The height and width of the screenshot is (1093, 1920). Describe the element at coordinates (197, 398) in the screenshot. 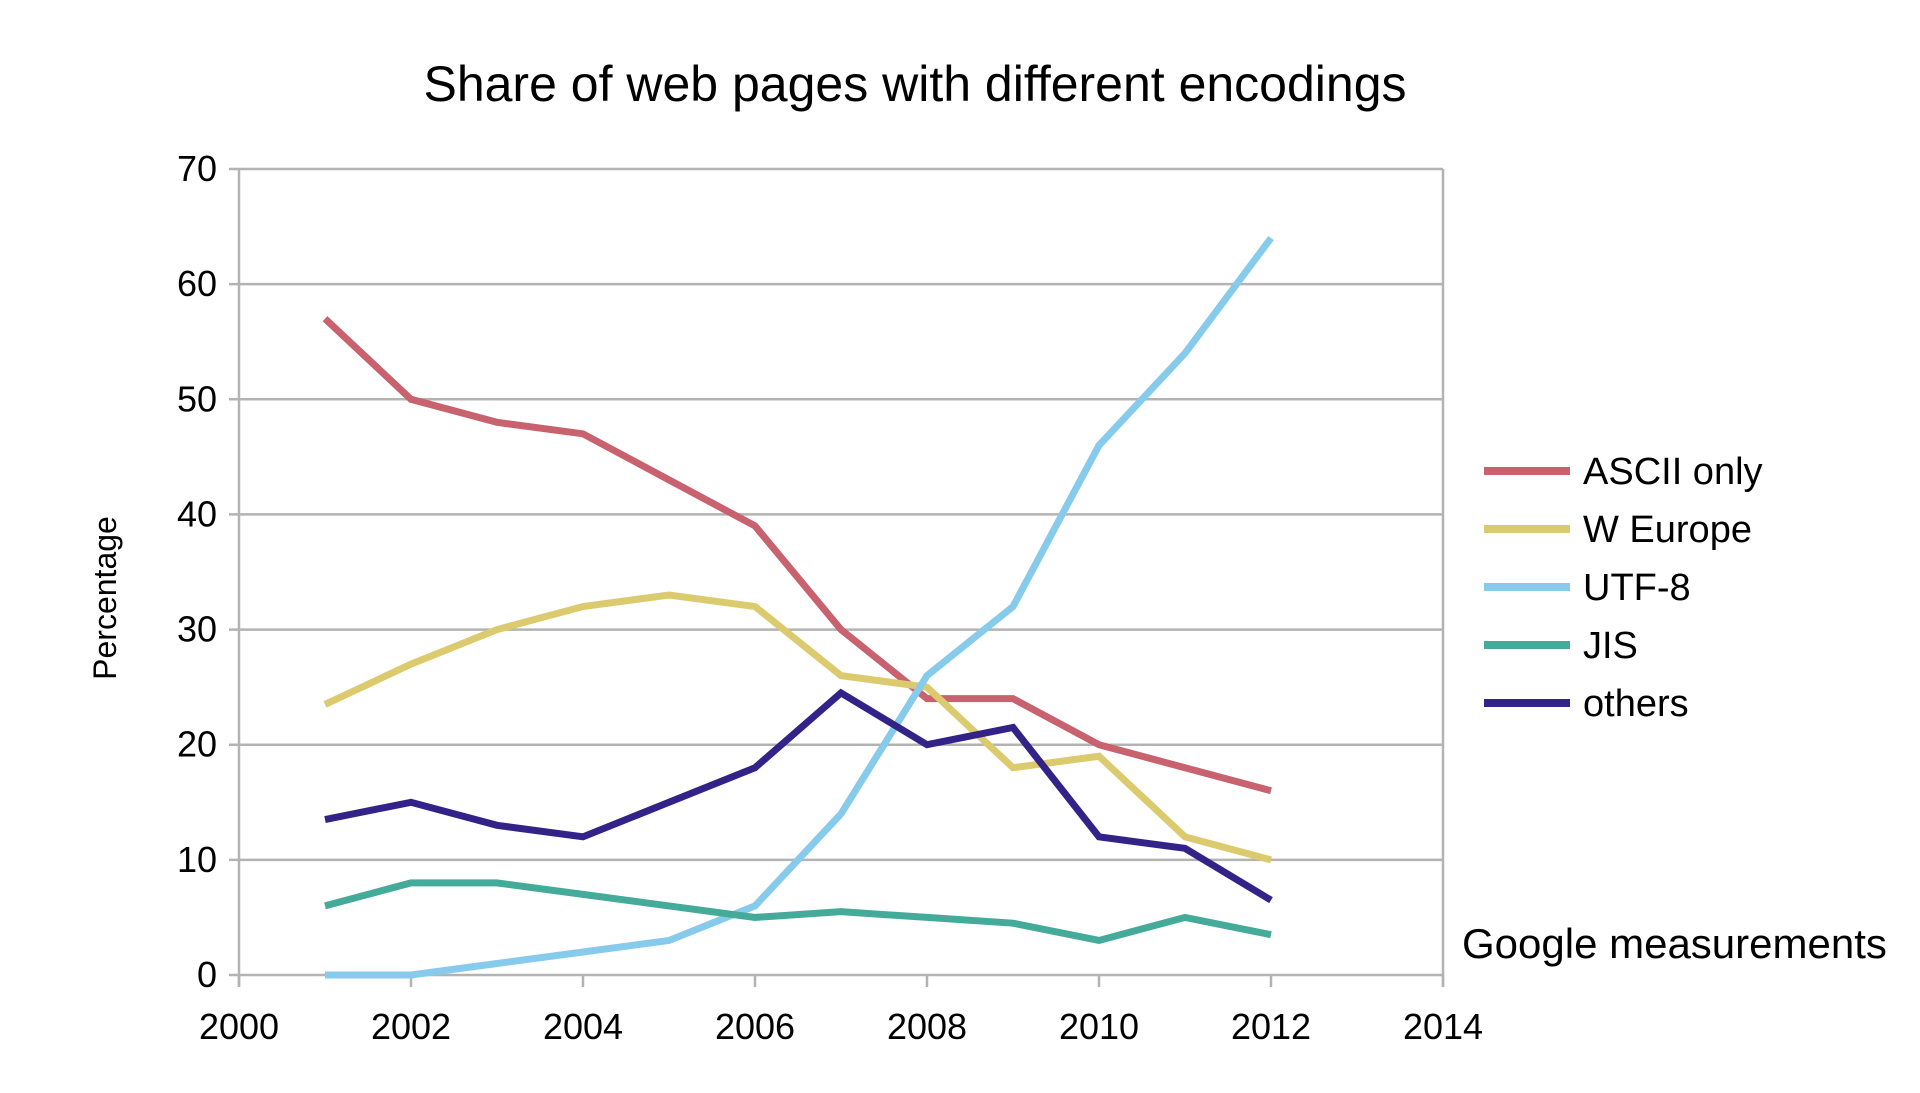

I see `y-tick-label: 50` at that location.